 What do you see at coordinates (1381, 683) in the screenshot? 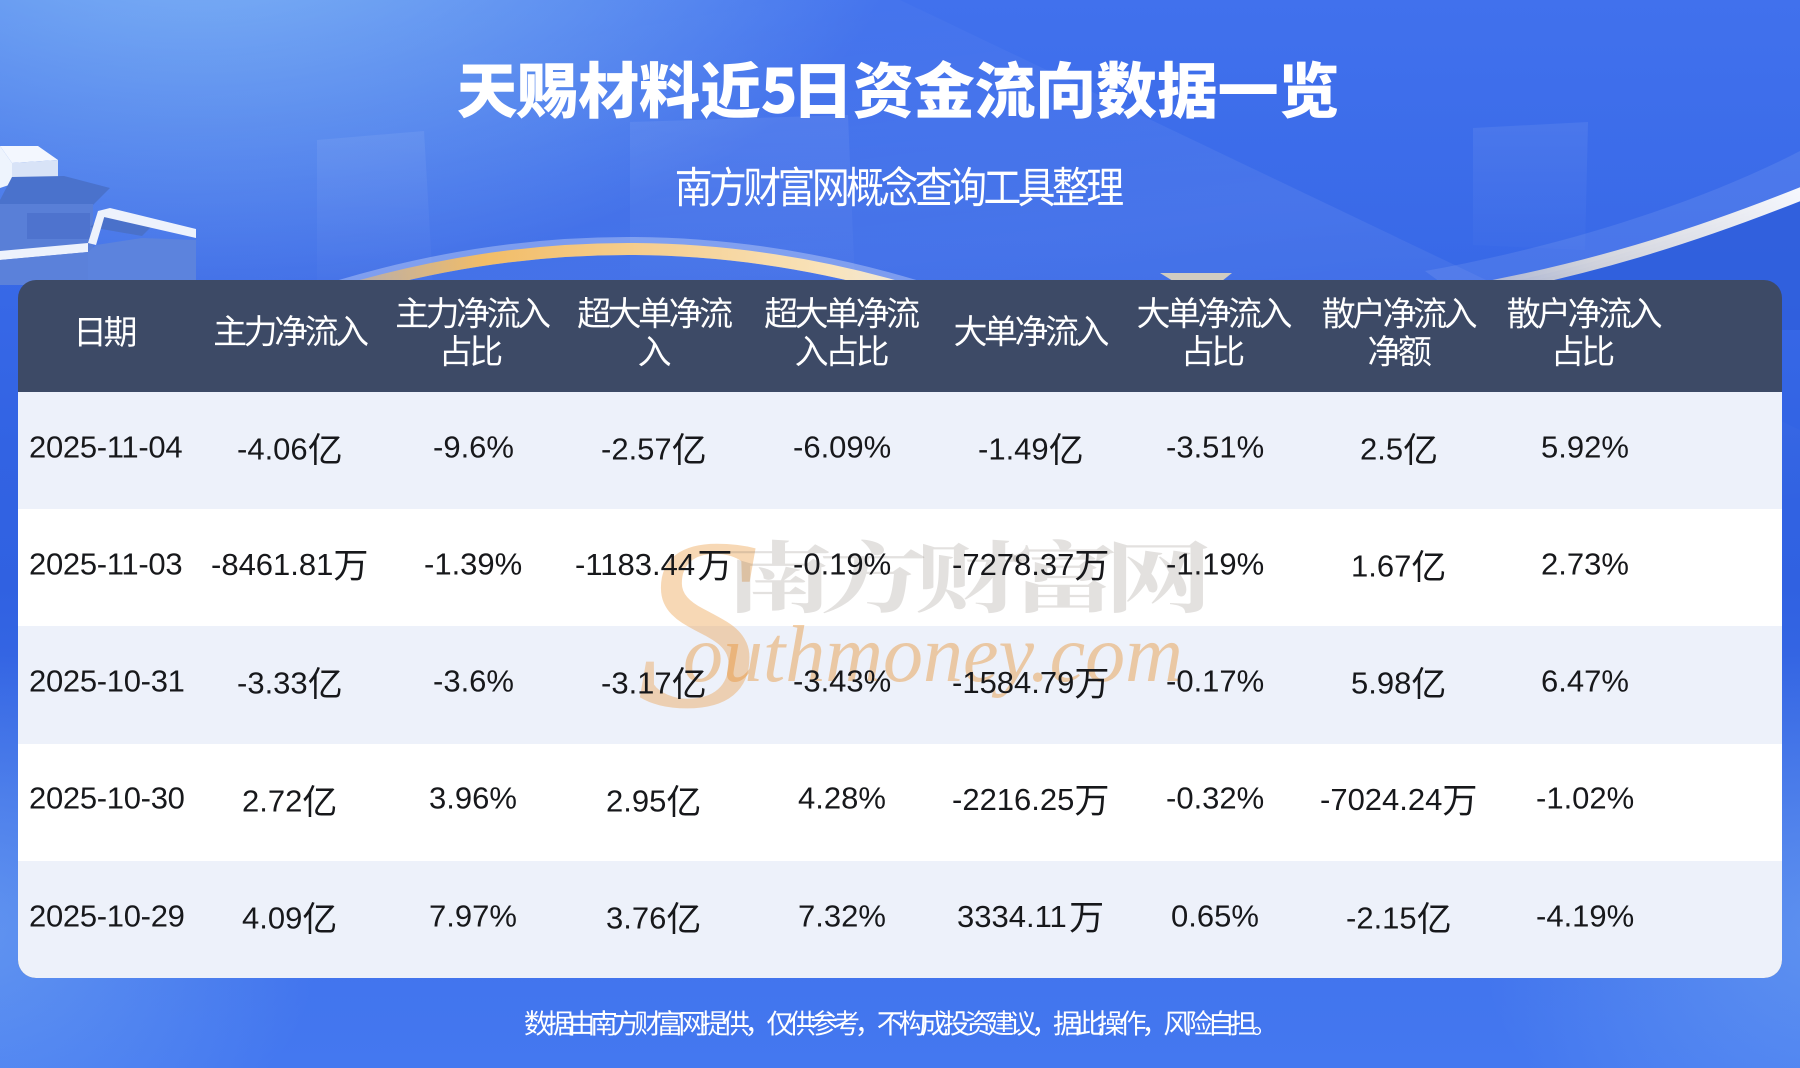
I see `svg-text: 5.98` at bounding box center [1381, 683].